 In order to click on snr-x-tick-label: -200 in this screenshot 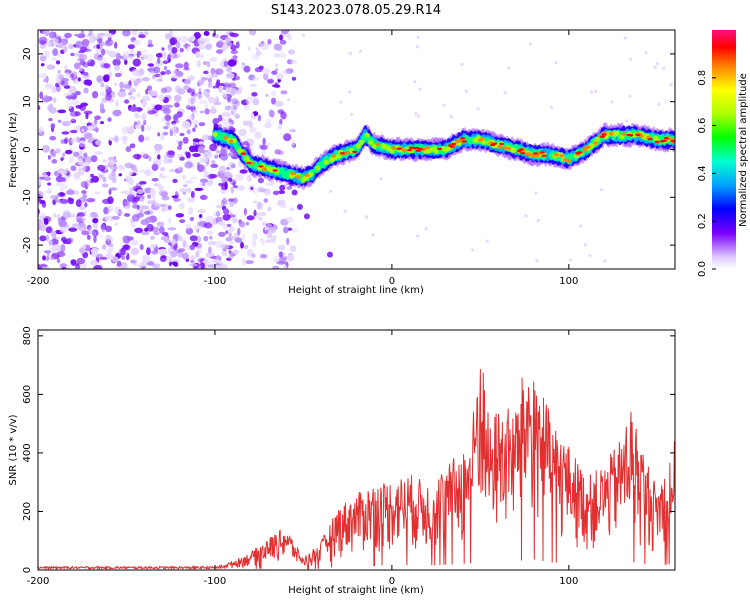, I will do `click(38, 581)`.